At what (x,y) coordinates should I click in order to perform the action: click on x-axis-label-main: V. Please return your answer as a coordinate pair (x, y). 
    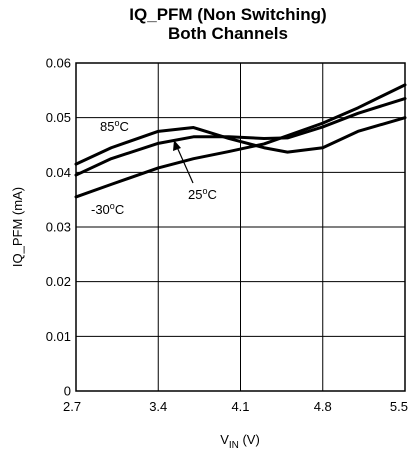
    Looking at the image, I should click on (224, 439).